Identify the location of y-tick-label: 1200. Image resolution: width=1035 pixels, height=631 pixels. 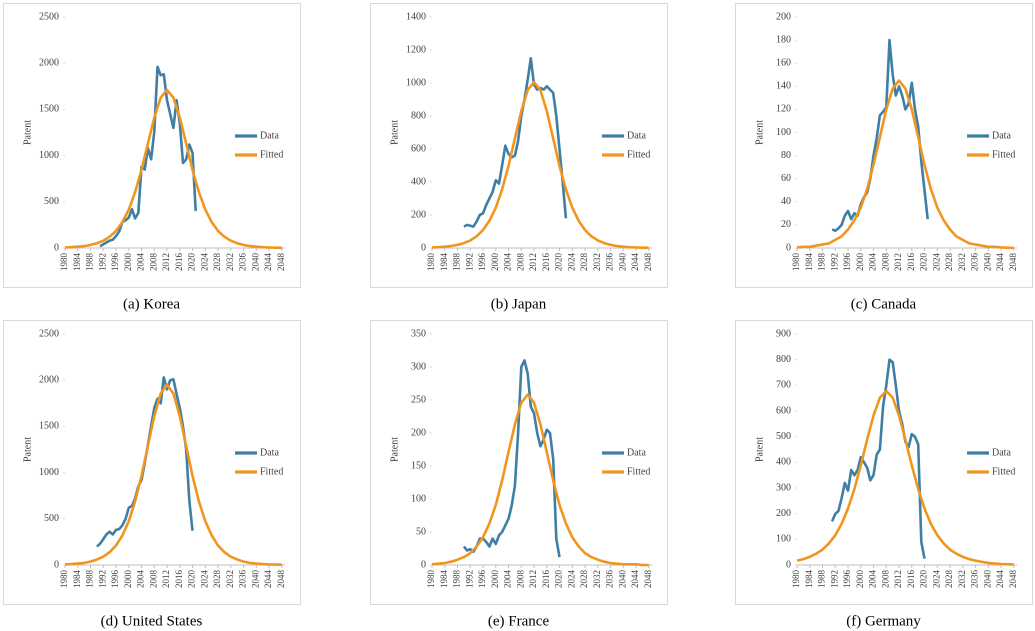
(416, 49).